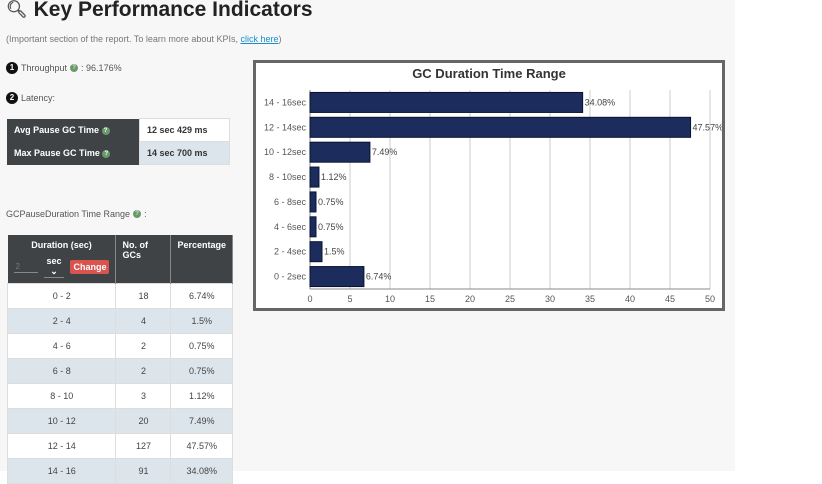  I want to click on y-tick-label: 2 - 4sec, so click(290, 252).